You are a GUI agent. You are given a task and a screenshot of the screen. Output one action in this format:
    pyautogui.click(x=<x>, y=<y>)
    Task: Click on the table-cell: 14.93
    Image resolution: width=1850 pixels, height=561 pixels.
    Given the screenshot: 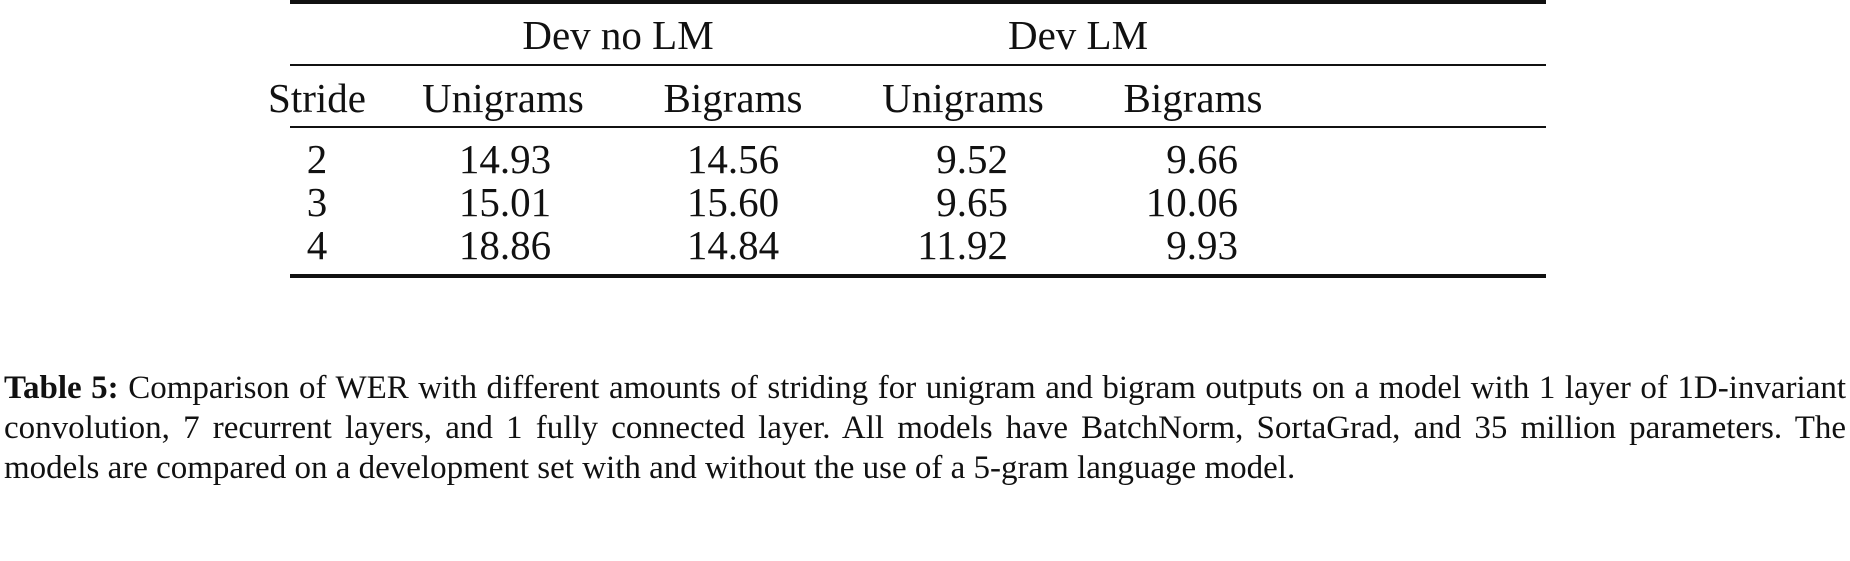 What is the action you would take?
    pyautogui.click(x=505, y=159)
    